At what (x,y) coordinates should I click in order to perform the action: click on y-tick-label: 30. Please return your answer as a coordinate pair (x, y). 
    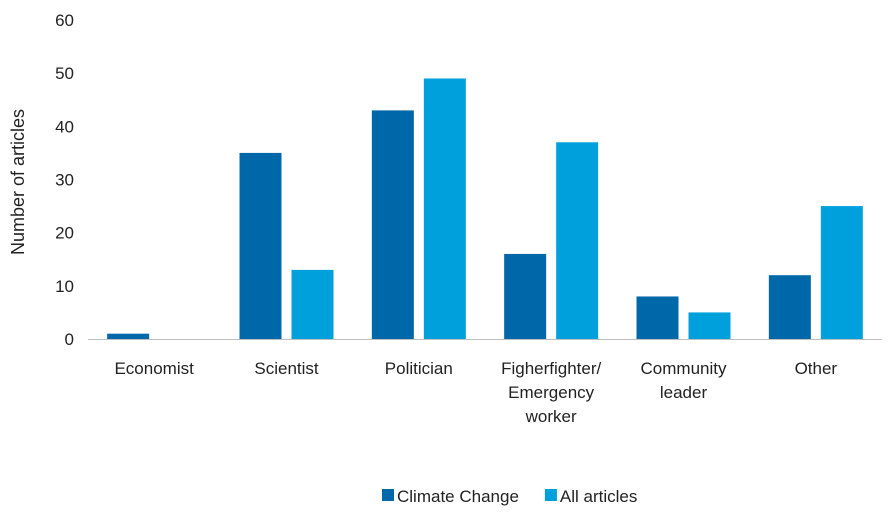
    Looking at the image, I should click on (64, 180).